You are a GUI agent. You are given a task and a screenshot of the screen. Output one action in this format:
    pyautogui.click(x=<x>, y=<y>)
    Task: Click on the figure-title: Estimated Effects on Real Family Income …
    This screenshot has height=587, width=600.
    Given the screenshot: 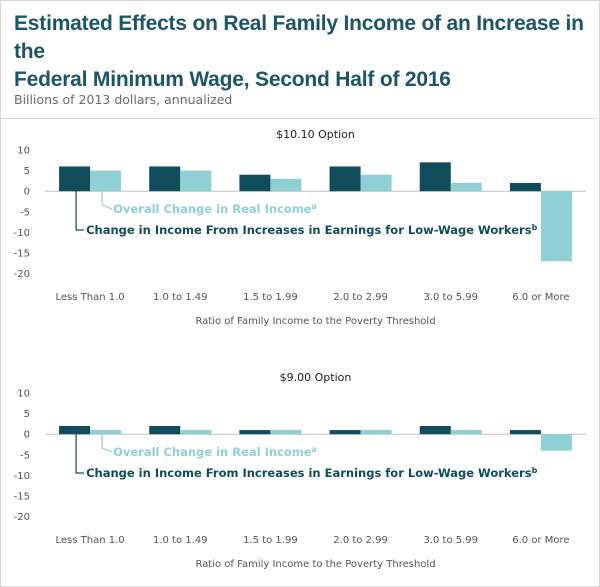 What is the action you would take?
    pyautogui.click(x=299, y=52)
    